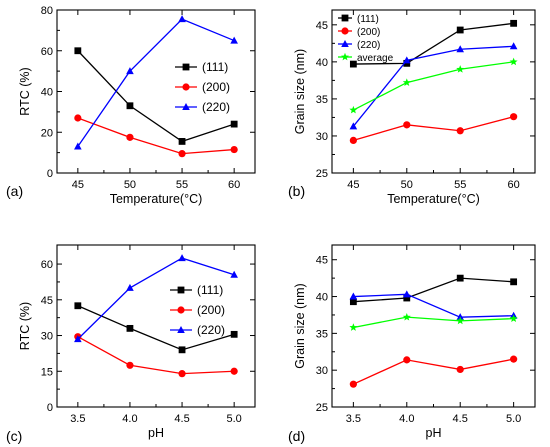 The image size is (550, 447). Describe the element at coordinates (47, 11) in the screenshot. I see `y-tick-label: 80` at that location.